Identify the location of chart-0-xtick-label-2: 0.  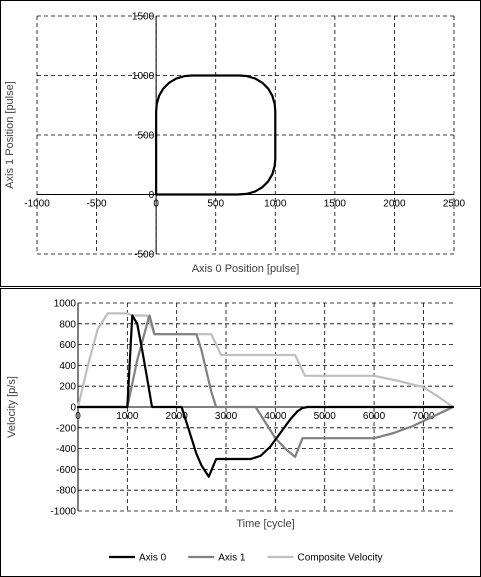
(156, 204).